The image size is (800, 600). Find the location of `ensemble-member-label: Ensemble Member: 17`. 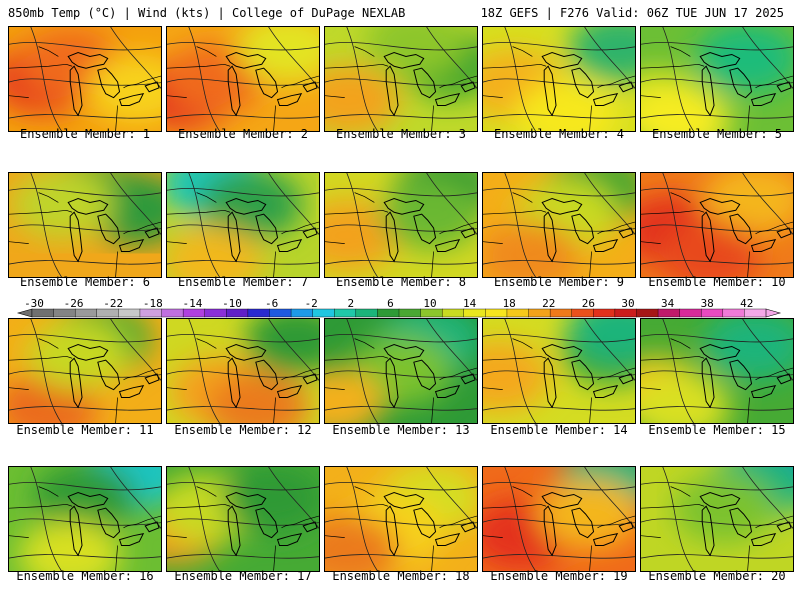

ensemble-member-label: Ensemble Member: 17 is located at coordinates (243, 576).